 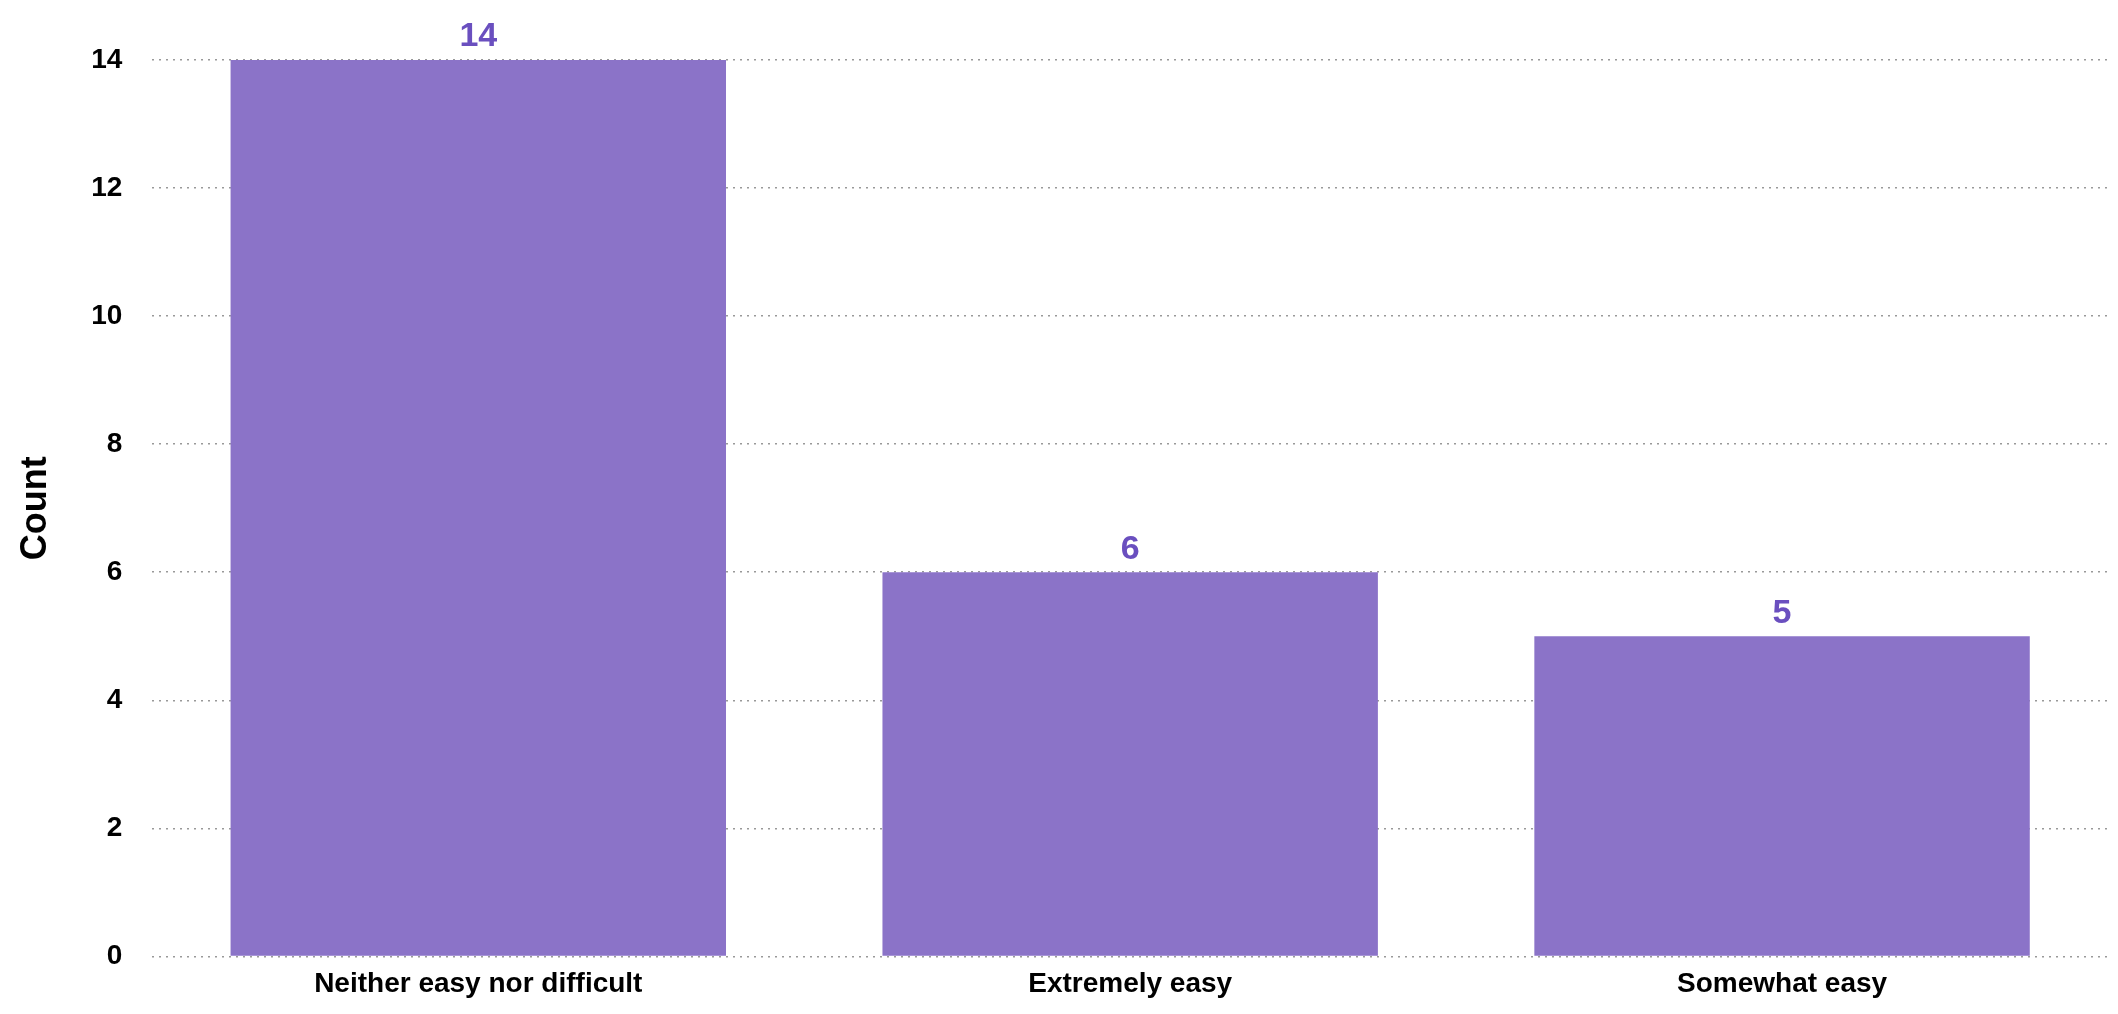 What do you see at coordinates (114, 827) in the screenshot?
I see `y-tick-label: 2` at bounding box center [114, 827].